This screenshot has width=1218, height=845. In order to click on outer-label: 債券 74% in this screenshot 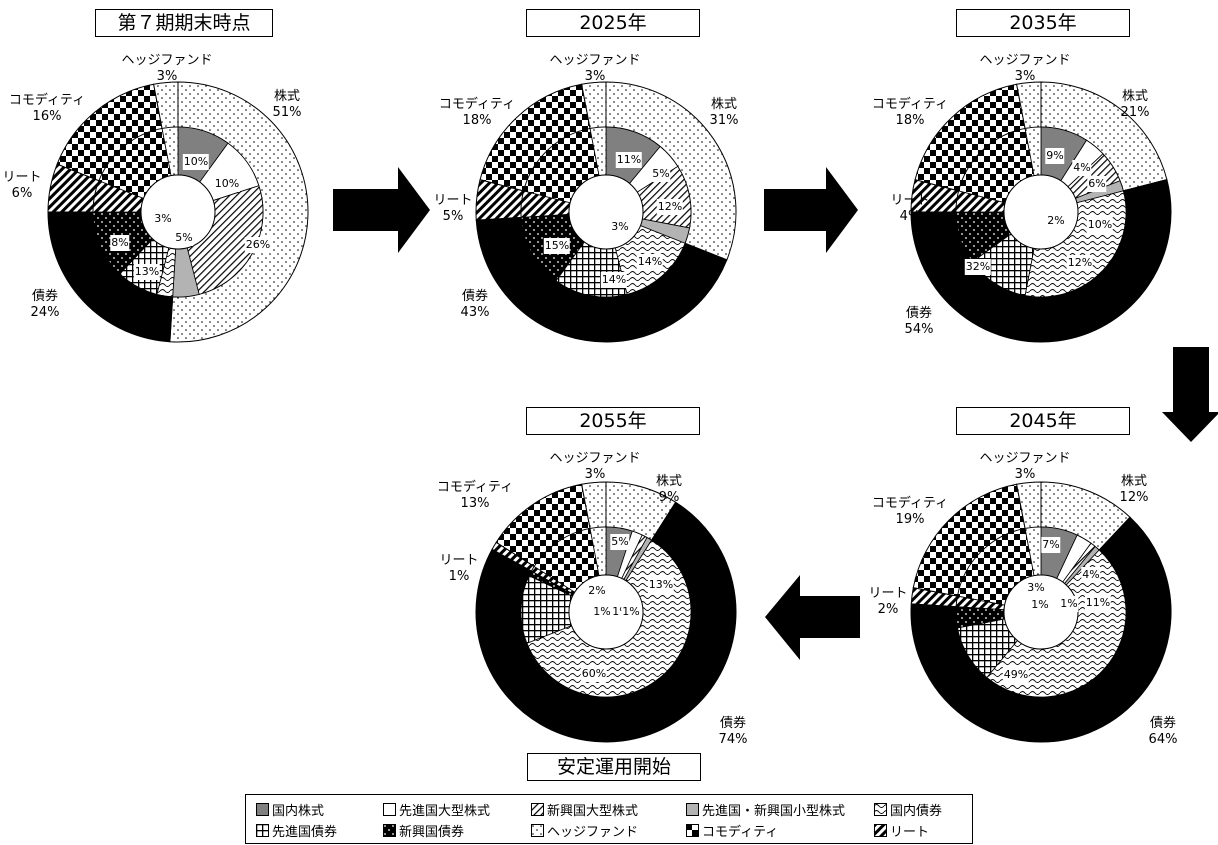, I will do `click(733, 732)`.